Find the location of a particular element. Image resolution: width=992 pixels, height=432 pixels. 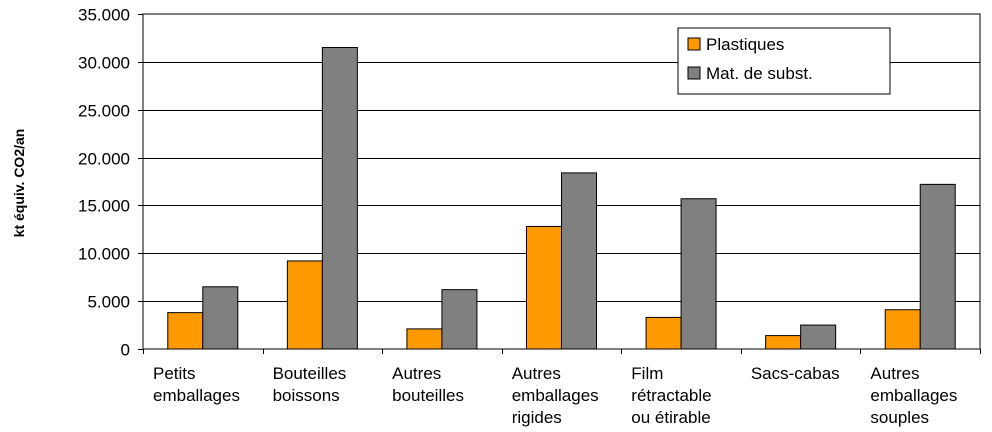

legend-label: Mat. de subst. is located at coordinates (759, 73).